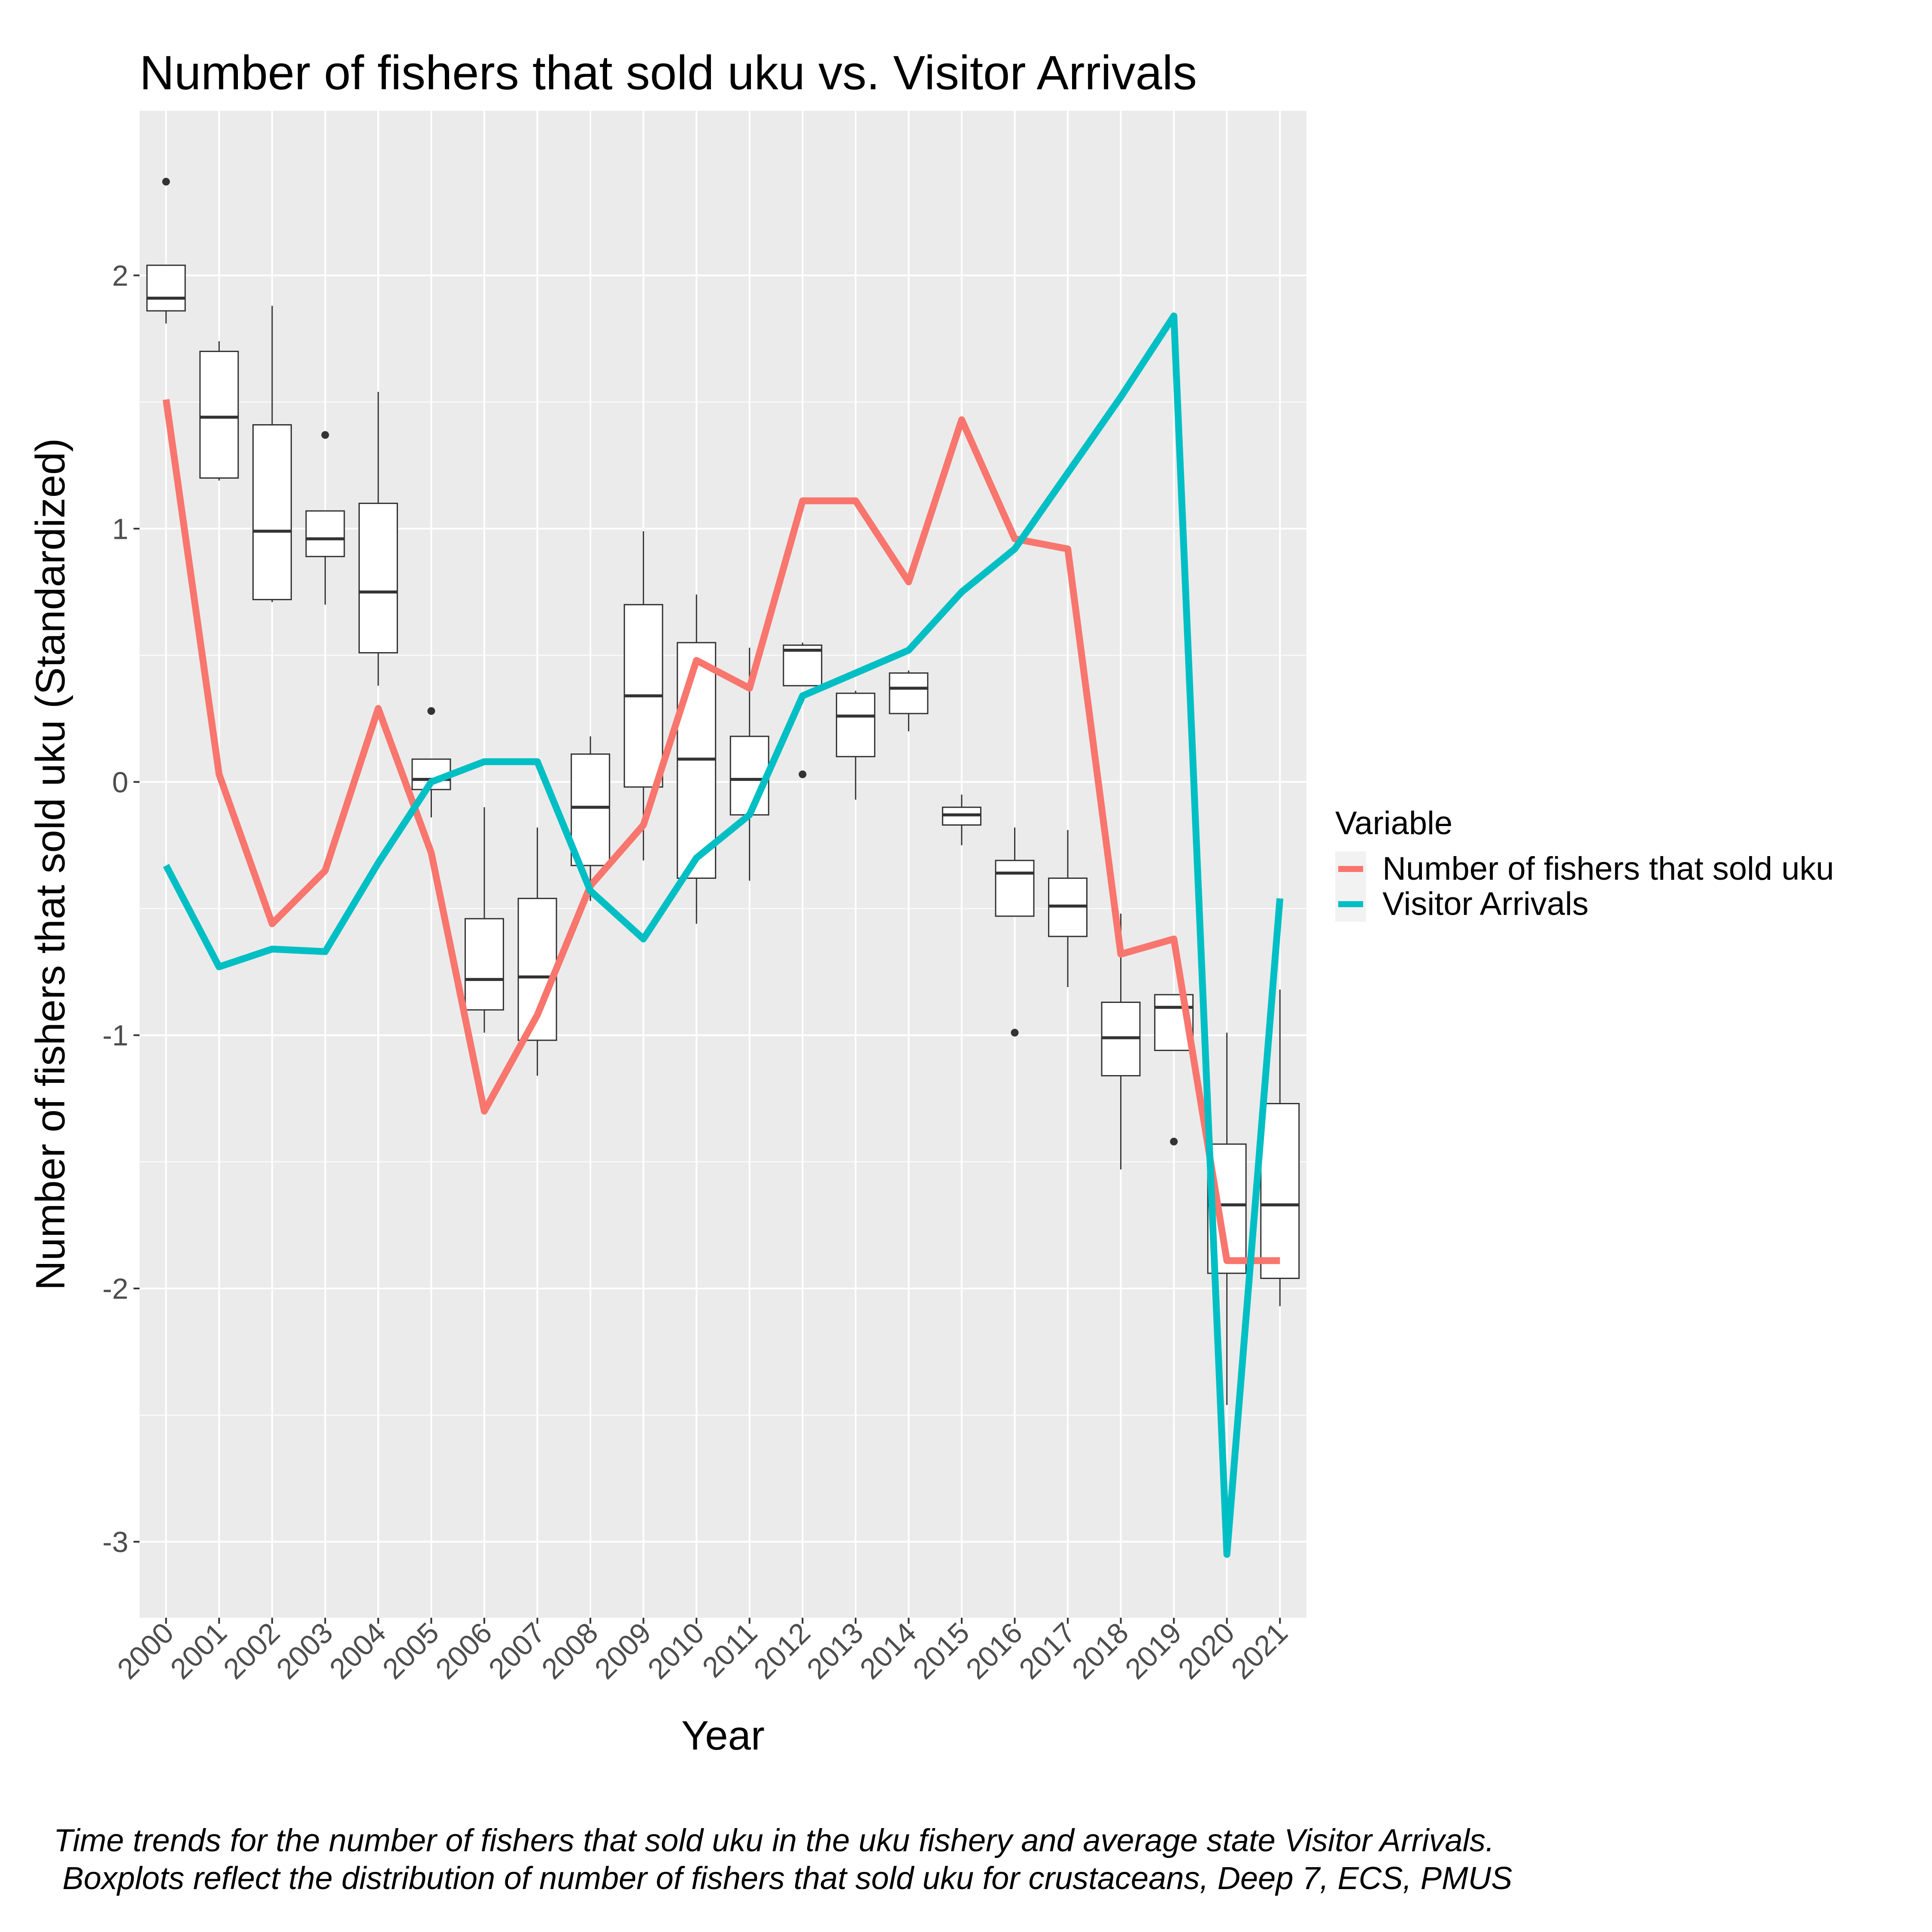 This screenshot has height=1932, width=1932. I want to click on legend-title: Variable, so click(1393, 823).